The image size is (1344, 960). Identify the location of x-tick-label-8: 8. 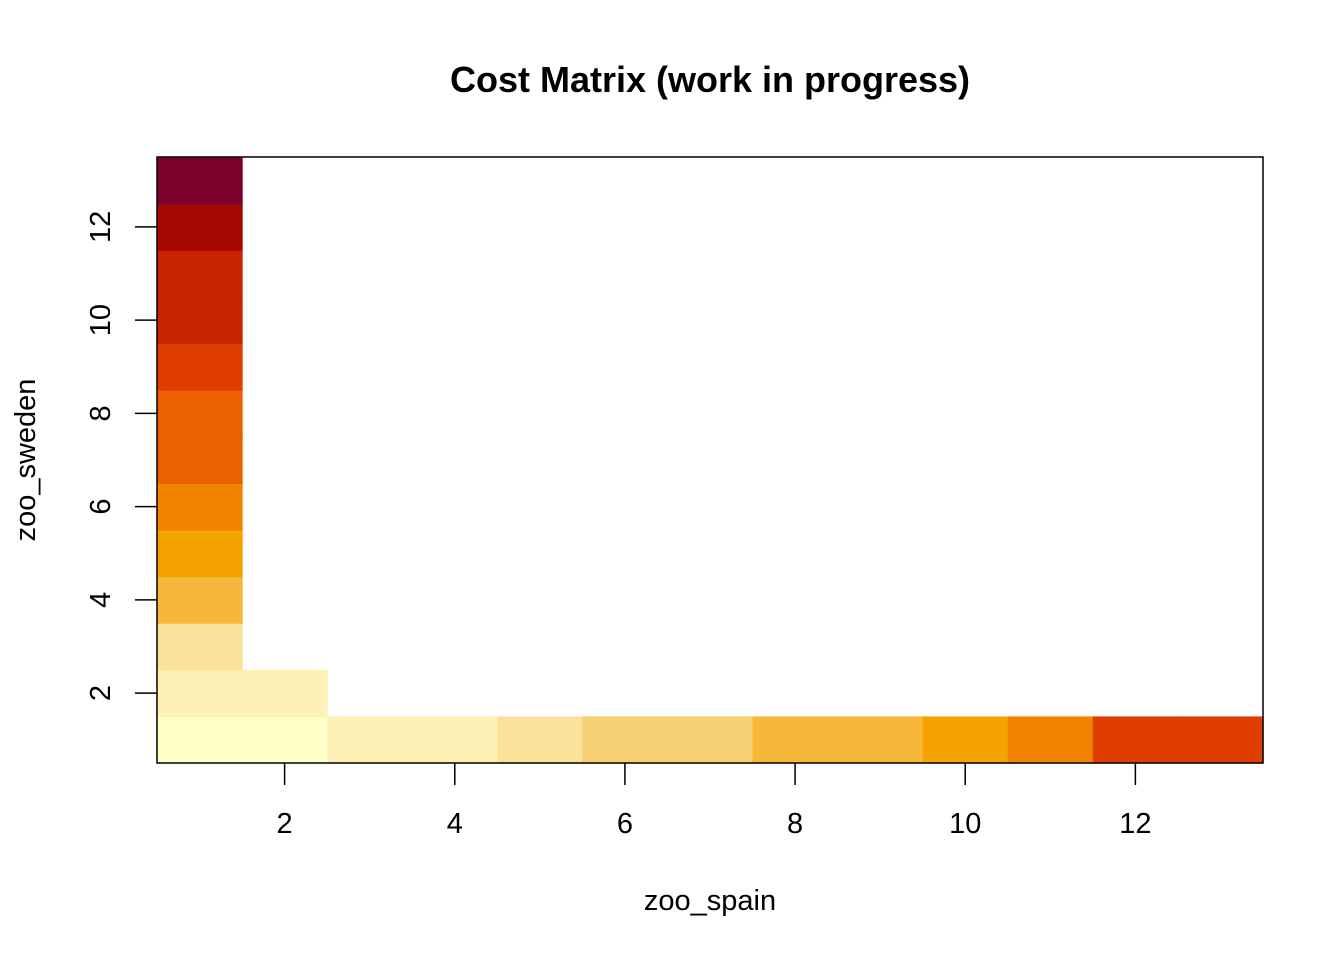
(795, 824).